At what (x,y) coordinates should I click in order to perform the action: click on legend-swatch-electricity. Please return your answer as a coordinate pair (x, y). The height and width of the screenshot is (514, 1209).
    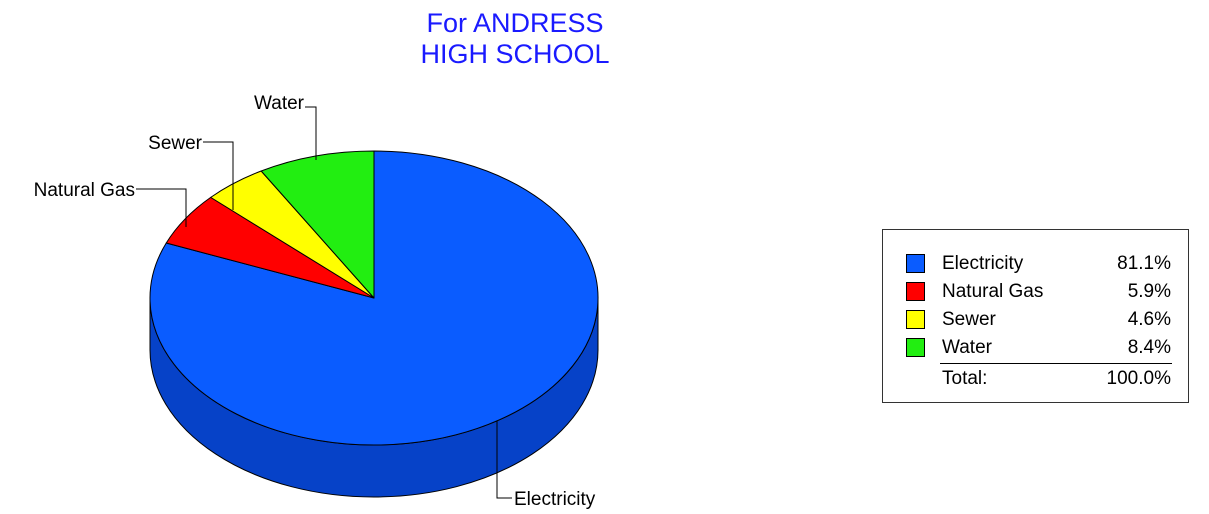
    Looking at the image, I should click on (915, 263).